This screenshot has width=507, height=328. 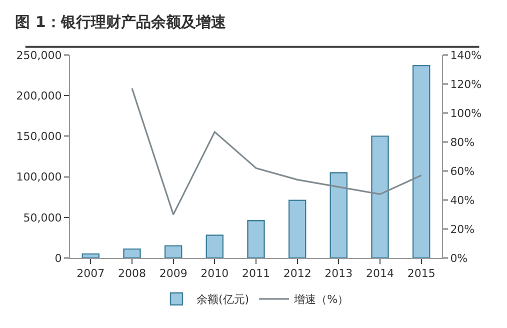 What do you see at coordinates (214, 273) in the screenshot?
I see `x-tick-label: 2010` at bounding box center [214, 273].